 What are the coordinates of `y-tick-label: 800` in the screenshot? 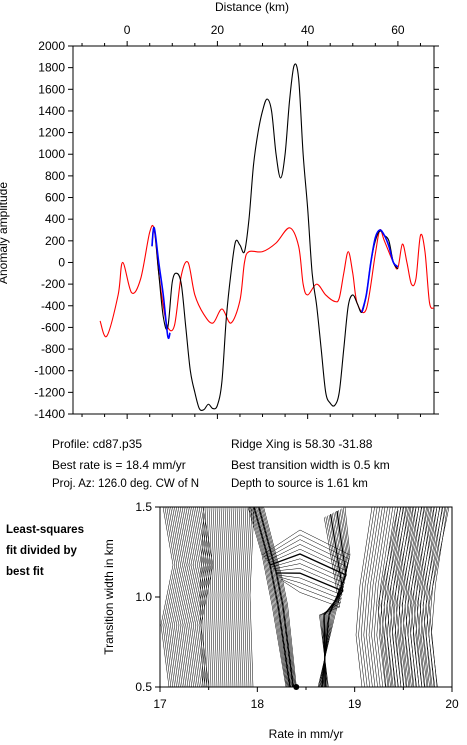 It's located at (55, 176).